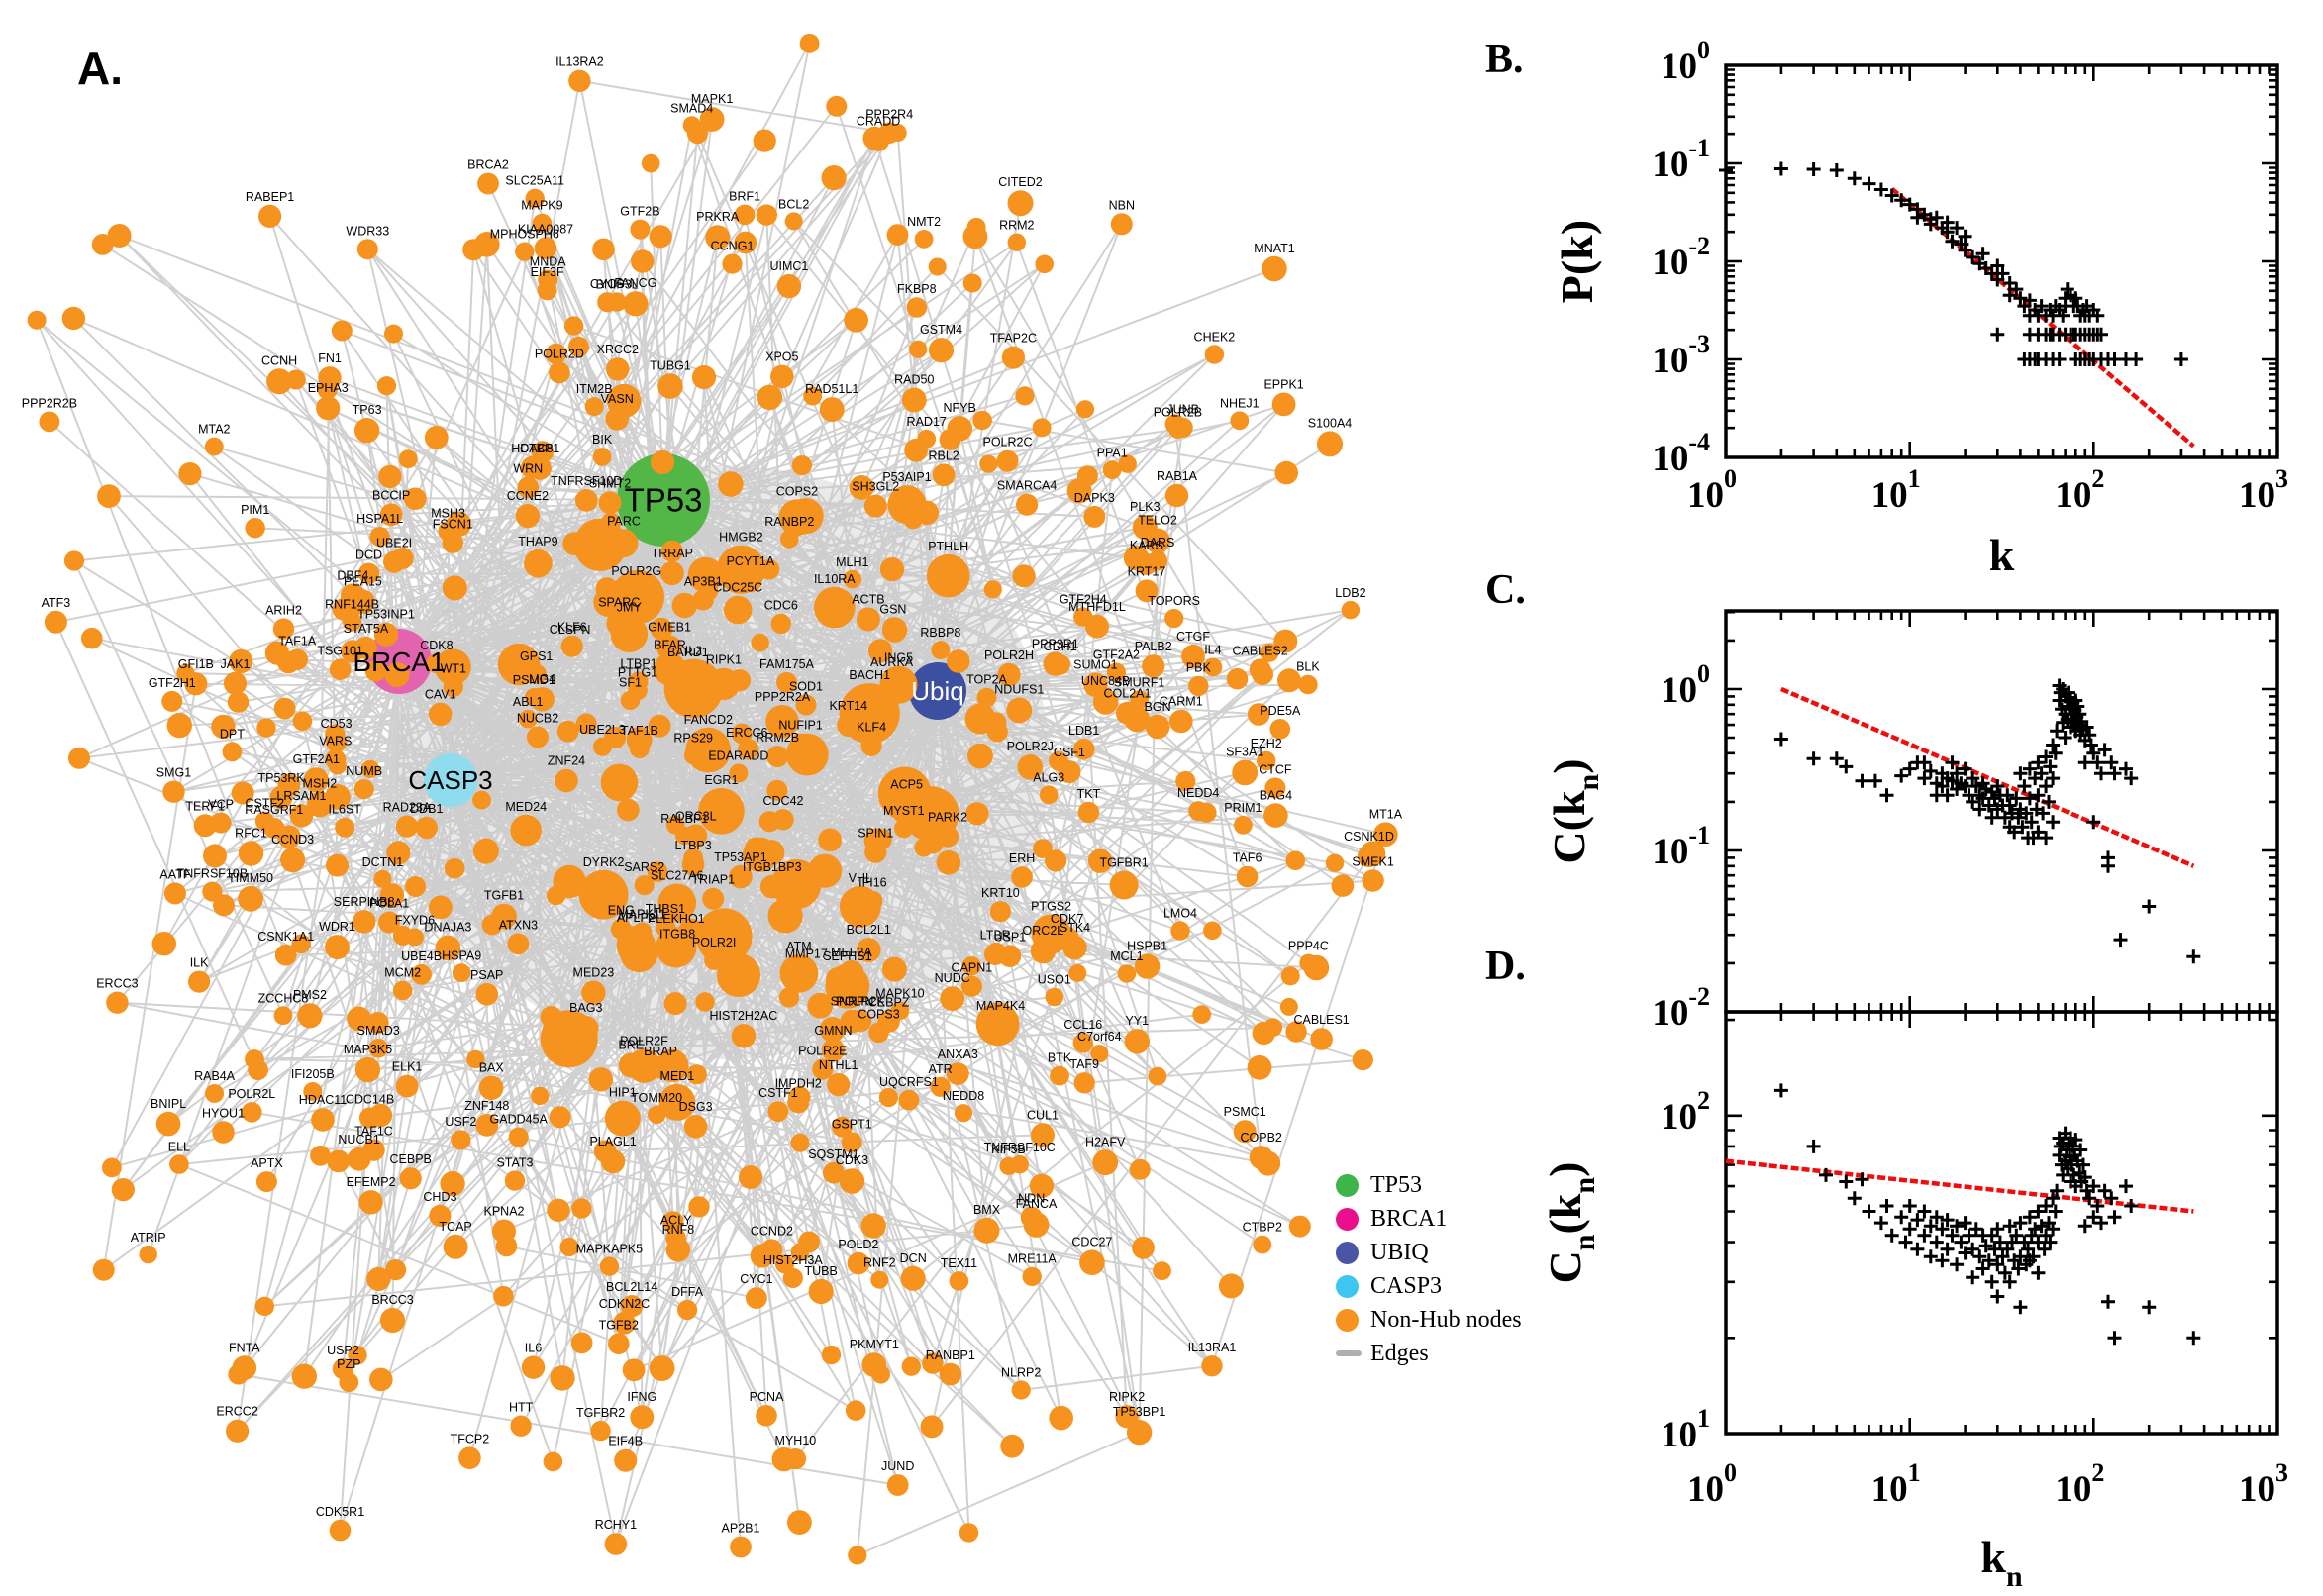 The height and width of the screenshot is (1596, 2323). I want to click on edge-swatch-icon, so click(1349, 1353).